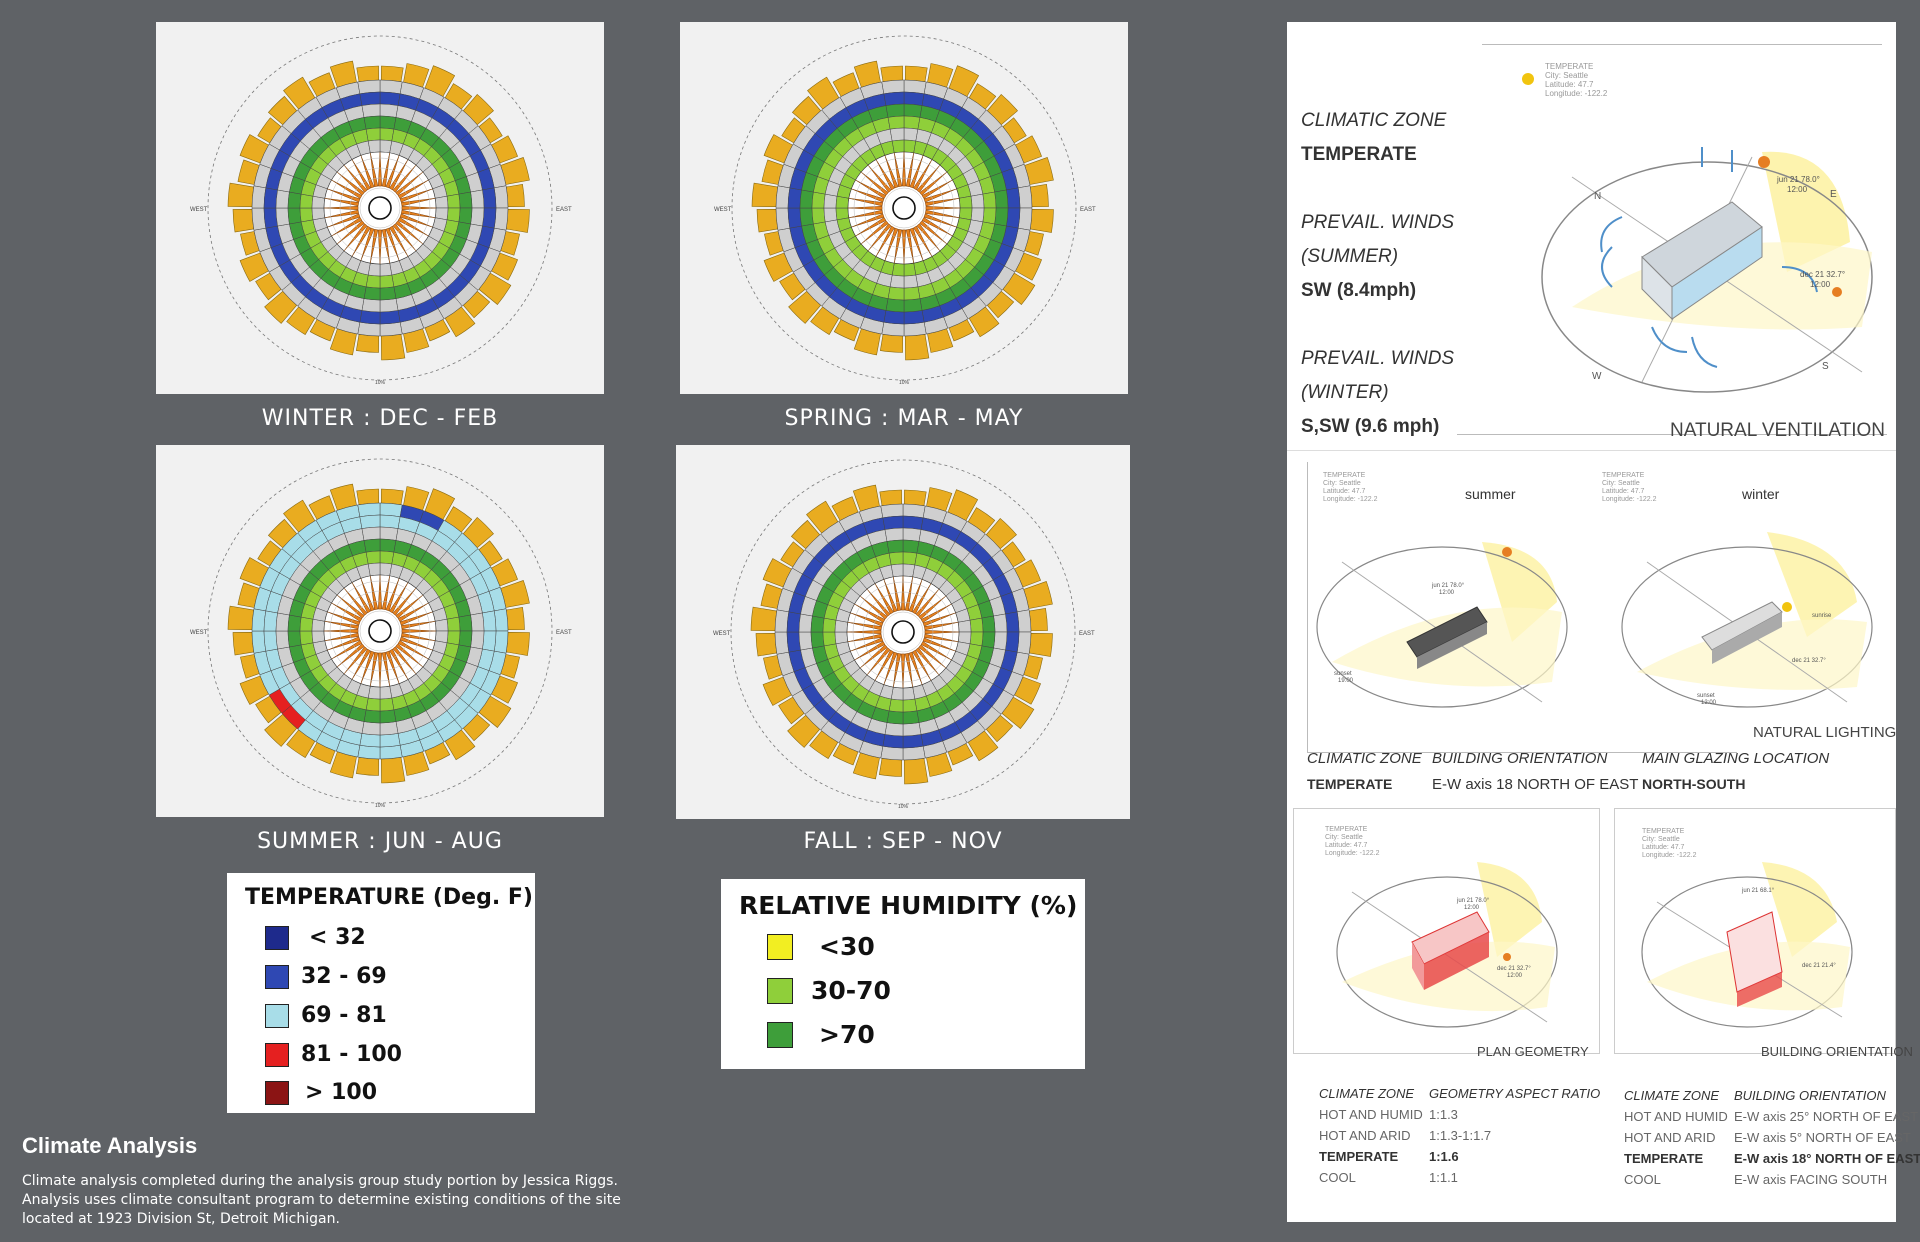  I want to click on temperature-legend-title: TEMPERATURE (Deg. F), so click(389, 897).